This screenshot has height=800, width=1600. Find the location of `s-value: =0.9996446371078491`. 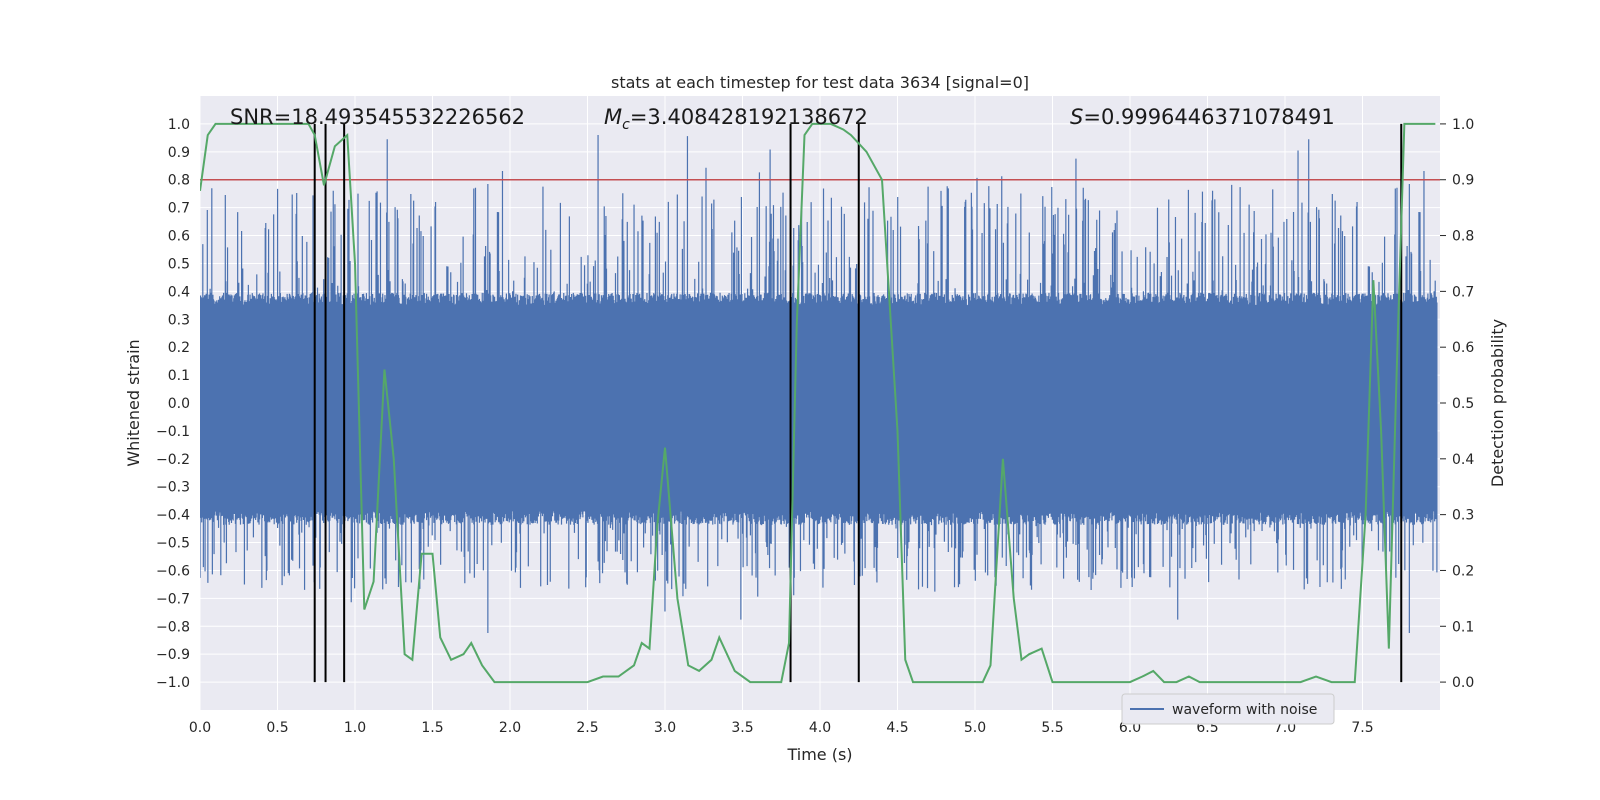

s-value: =0.9996446371078491 is located at coordinates (1208, 117).